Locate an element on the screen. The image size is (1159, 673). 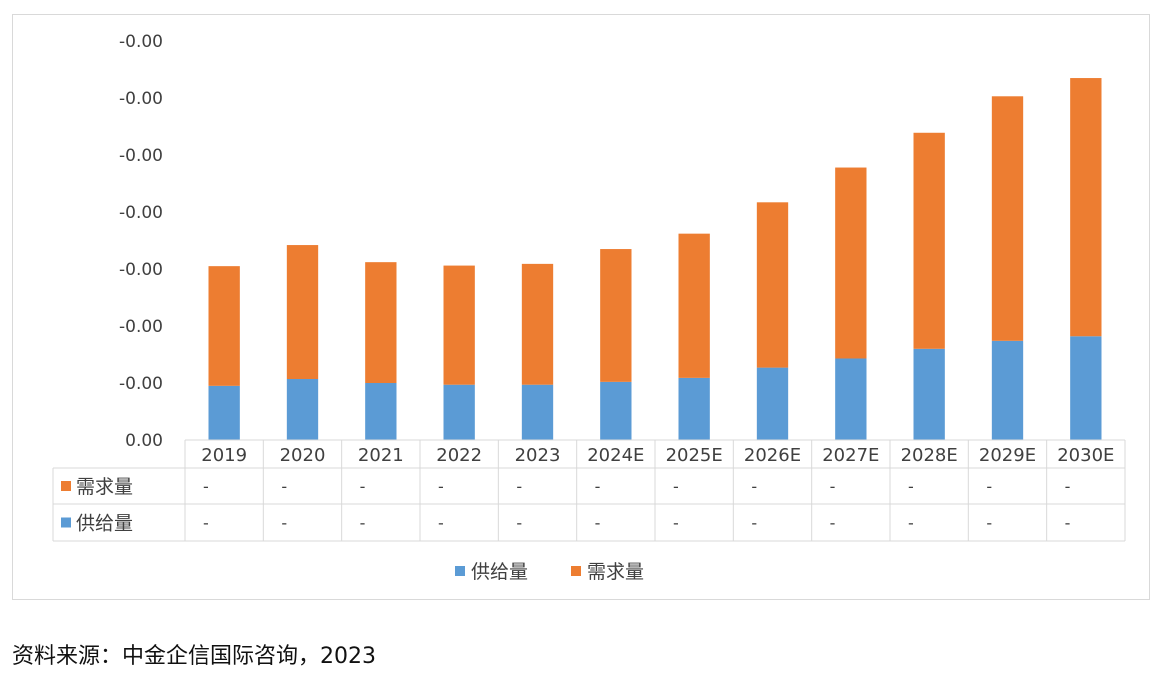
x-tick-label: 2029E is located at coordinates (1007, 455).